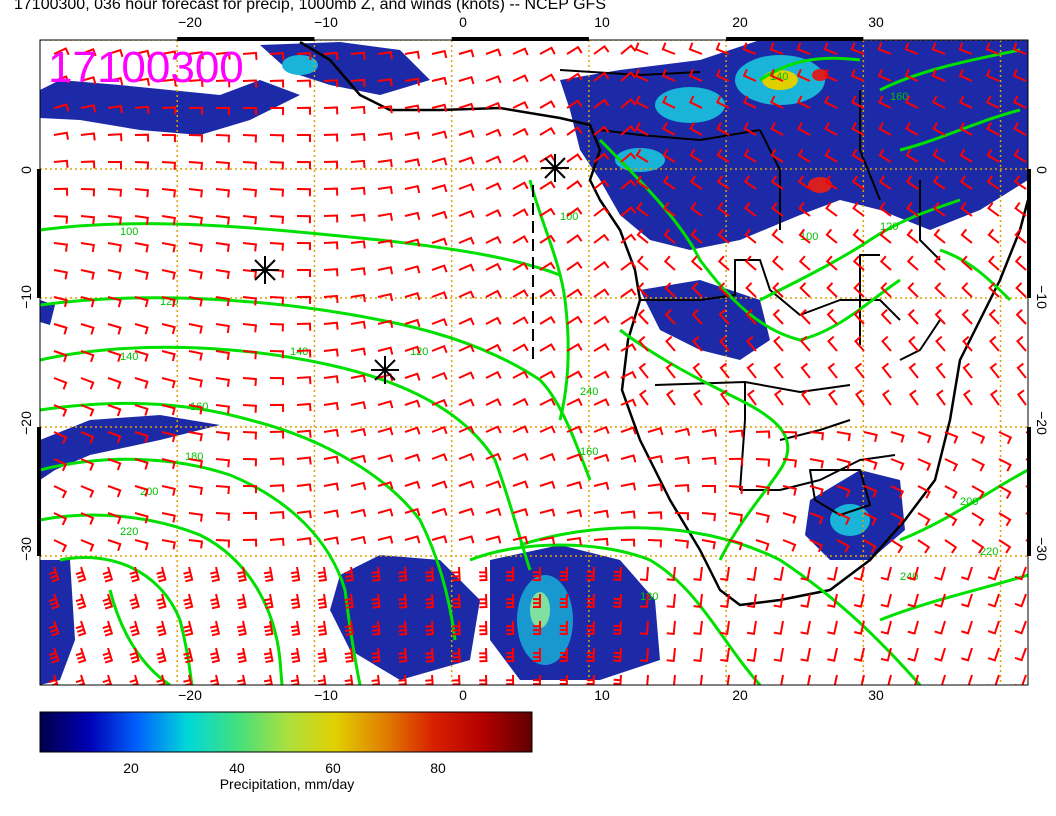 This screenshot has height=816, width=1056. Describe the element at coordinates (326, 22) in the screenshot. I see `lon-tick-label: −10` at that location.